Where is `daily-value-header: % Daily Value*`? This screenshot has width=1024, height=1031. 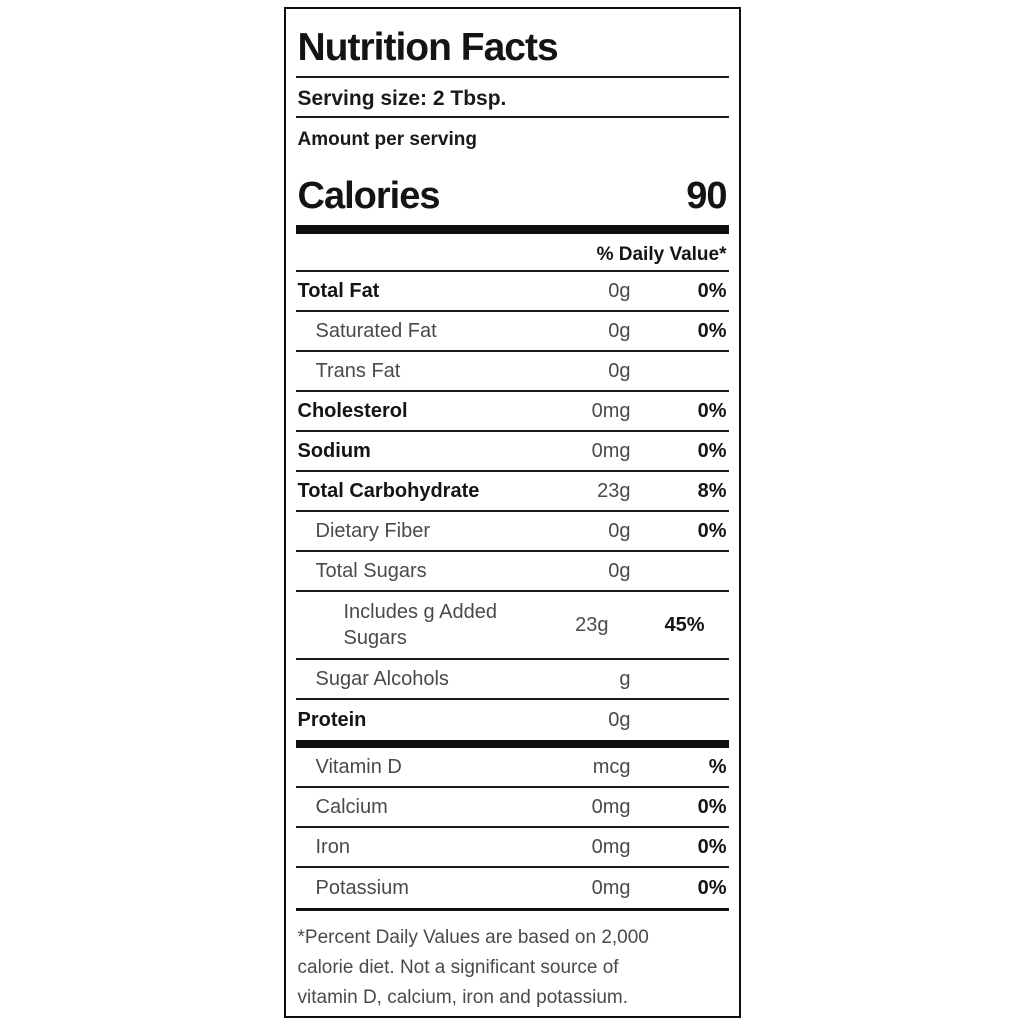
daily-value-header: % Daily Value* is located at coordinates (512, 253).